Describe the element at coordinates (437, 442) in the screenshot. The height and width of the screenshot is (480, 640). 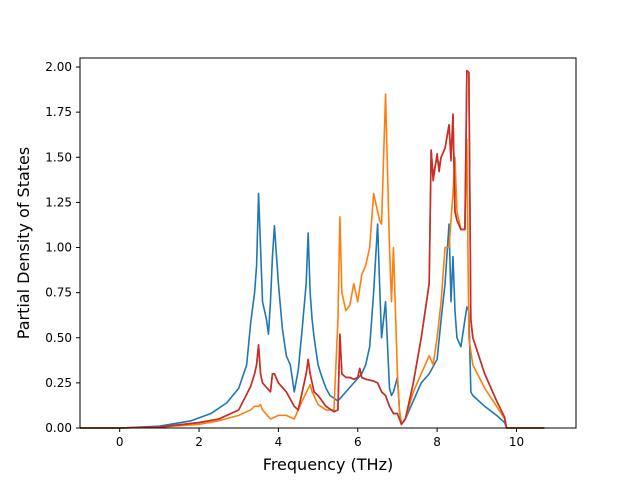
I see `x-tick-label: 8` at that location.